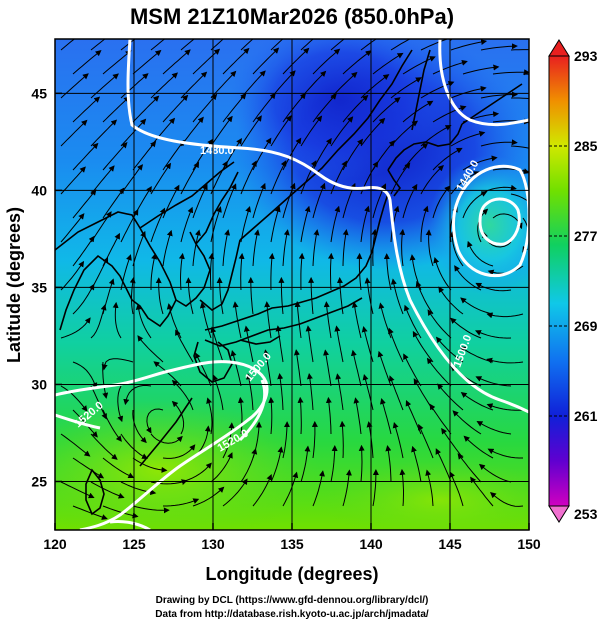 Image resolution: width=599 pixels, height=625 pixels. I want to click on colorbar: 253 261 269 277 285 293, so click(573, 281).